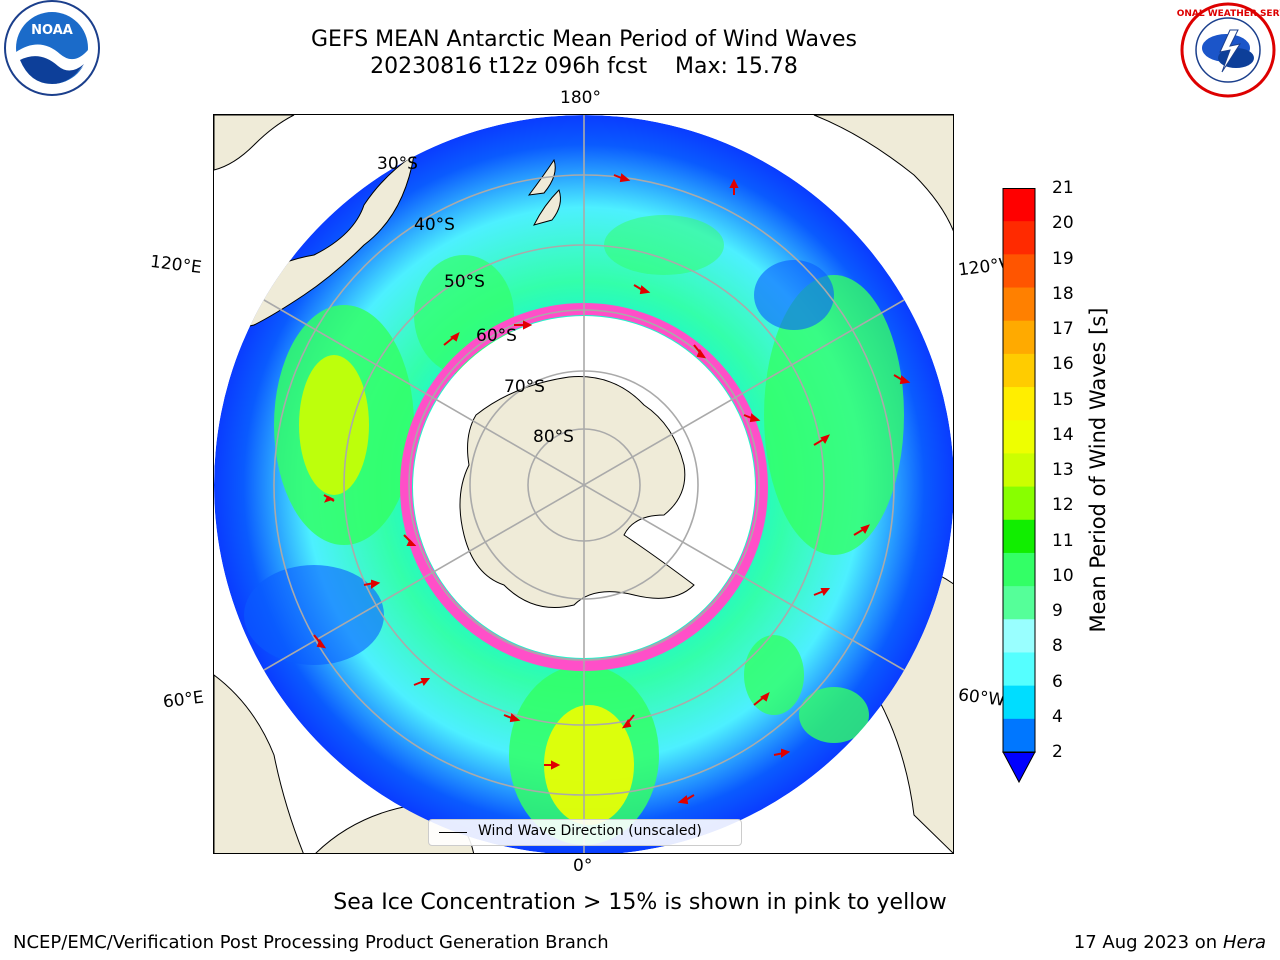  Describe the element at coordinates (553, 437) in the screenshot. I see `lat-label-80s: 80°S` at that location.